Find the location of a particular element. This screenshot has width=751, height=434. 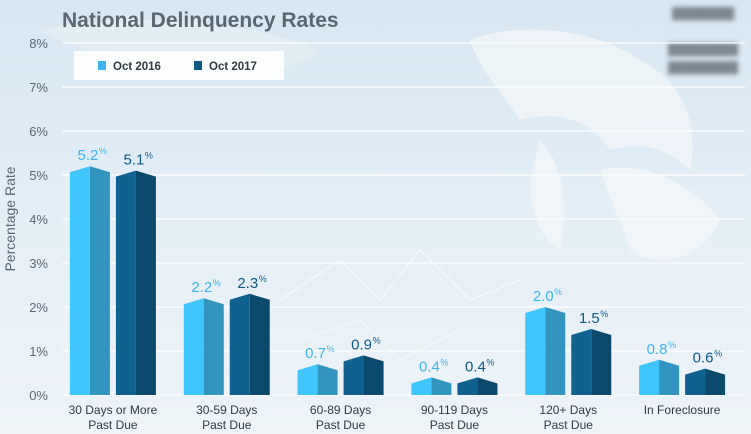

y-tick-label: 5% is located at coordinates (38, 175).